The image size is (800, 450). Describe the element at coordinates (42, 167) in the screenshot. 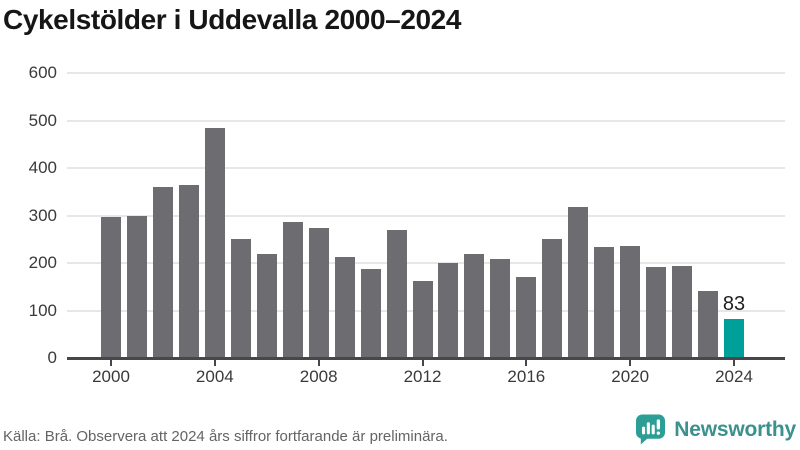

I see `y-axis-label-400: 400` at that location.